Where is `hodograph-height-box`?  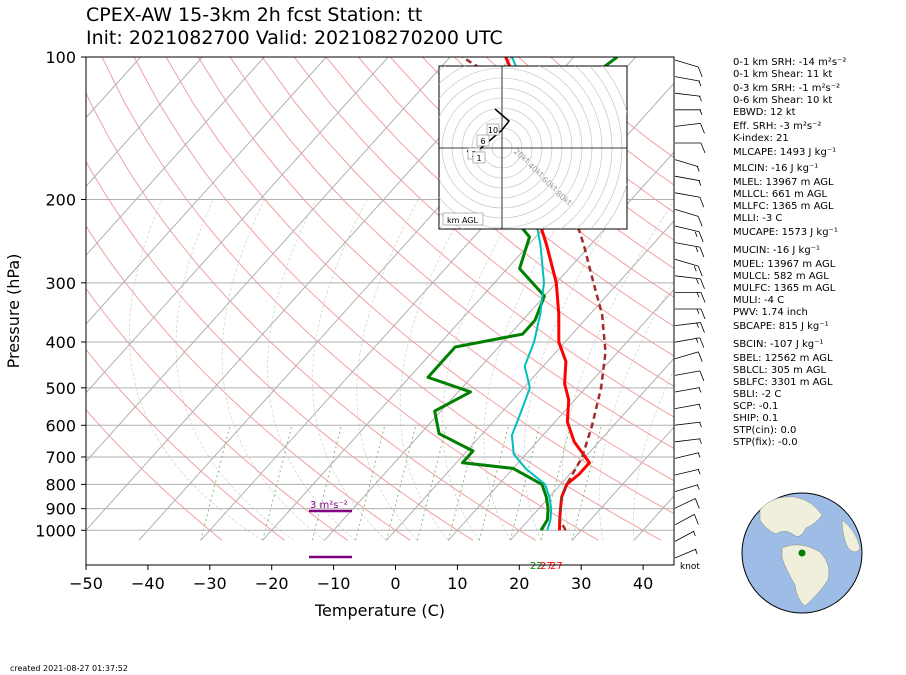
hodograph-height-box is located at coordinates (479, 157).